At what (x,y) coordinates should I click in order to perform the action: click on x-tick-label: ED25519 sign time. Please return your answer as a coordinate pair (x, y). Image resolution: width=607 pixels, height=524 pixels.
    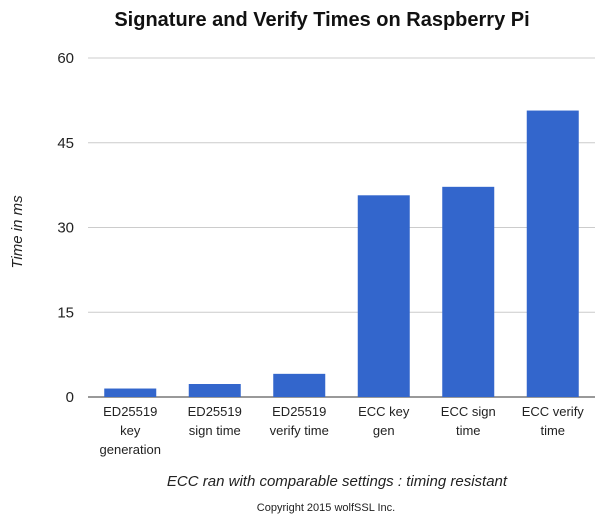
    Looking at the image, I should click on (215, 421).